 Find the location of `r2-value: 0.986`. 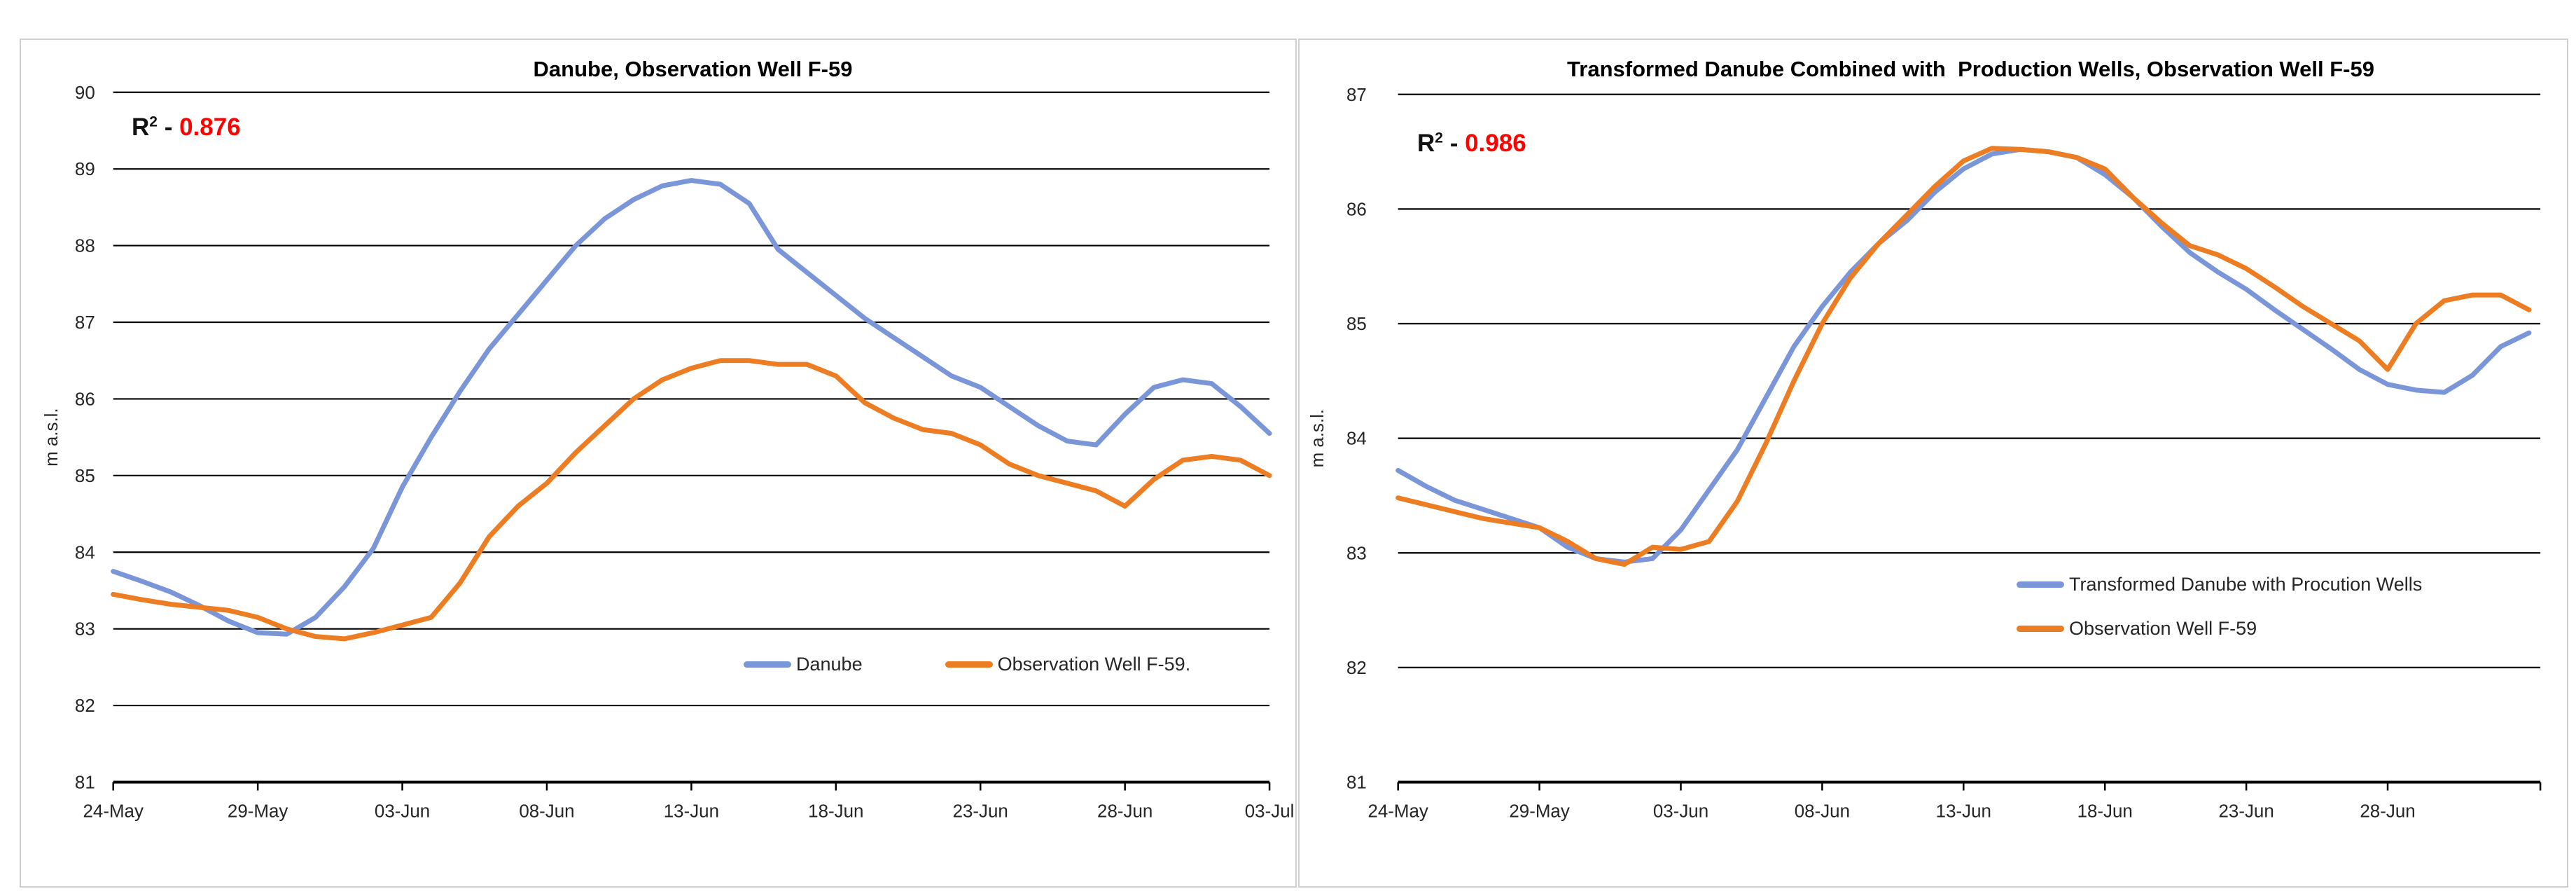

r2-value: 0.986 is located at coordinates (1495, 143).